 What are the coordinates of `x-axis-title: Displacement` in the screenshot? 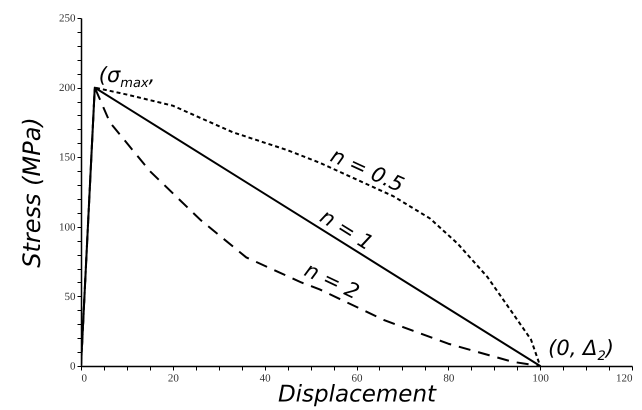 It's located at (358, 395).